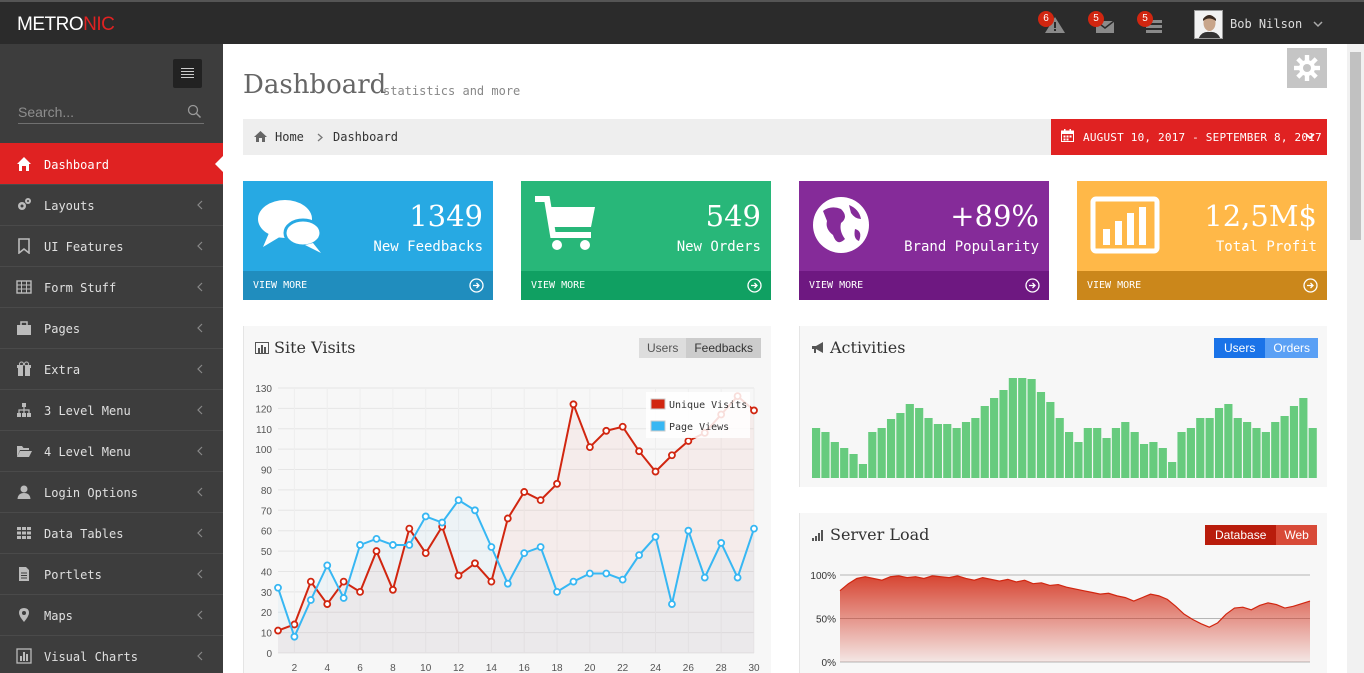 The image size is (1364, 673). I want to click on page-scrollbar, so click(1355, 358).